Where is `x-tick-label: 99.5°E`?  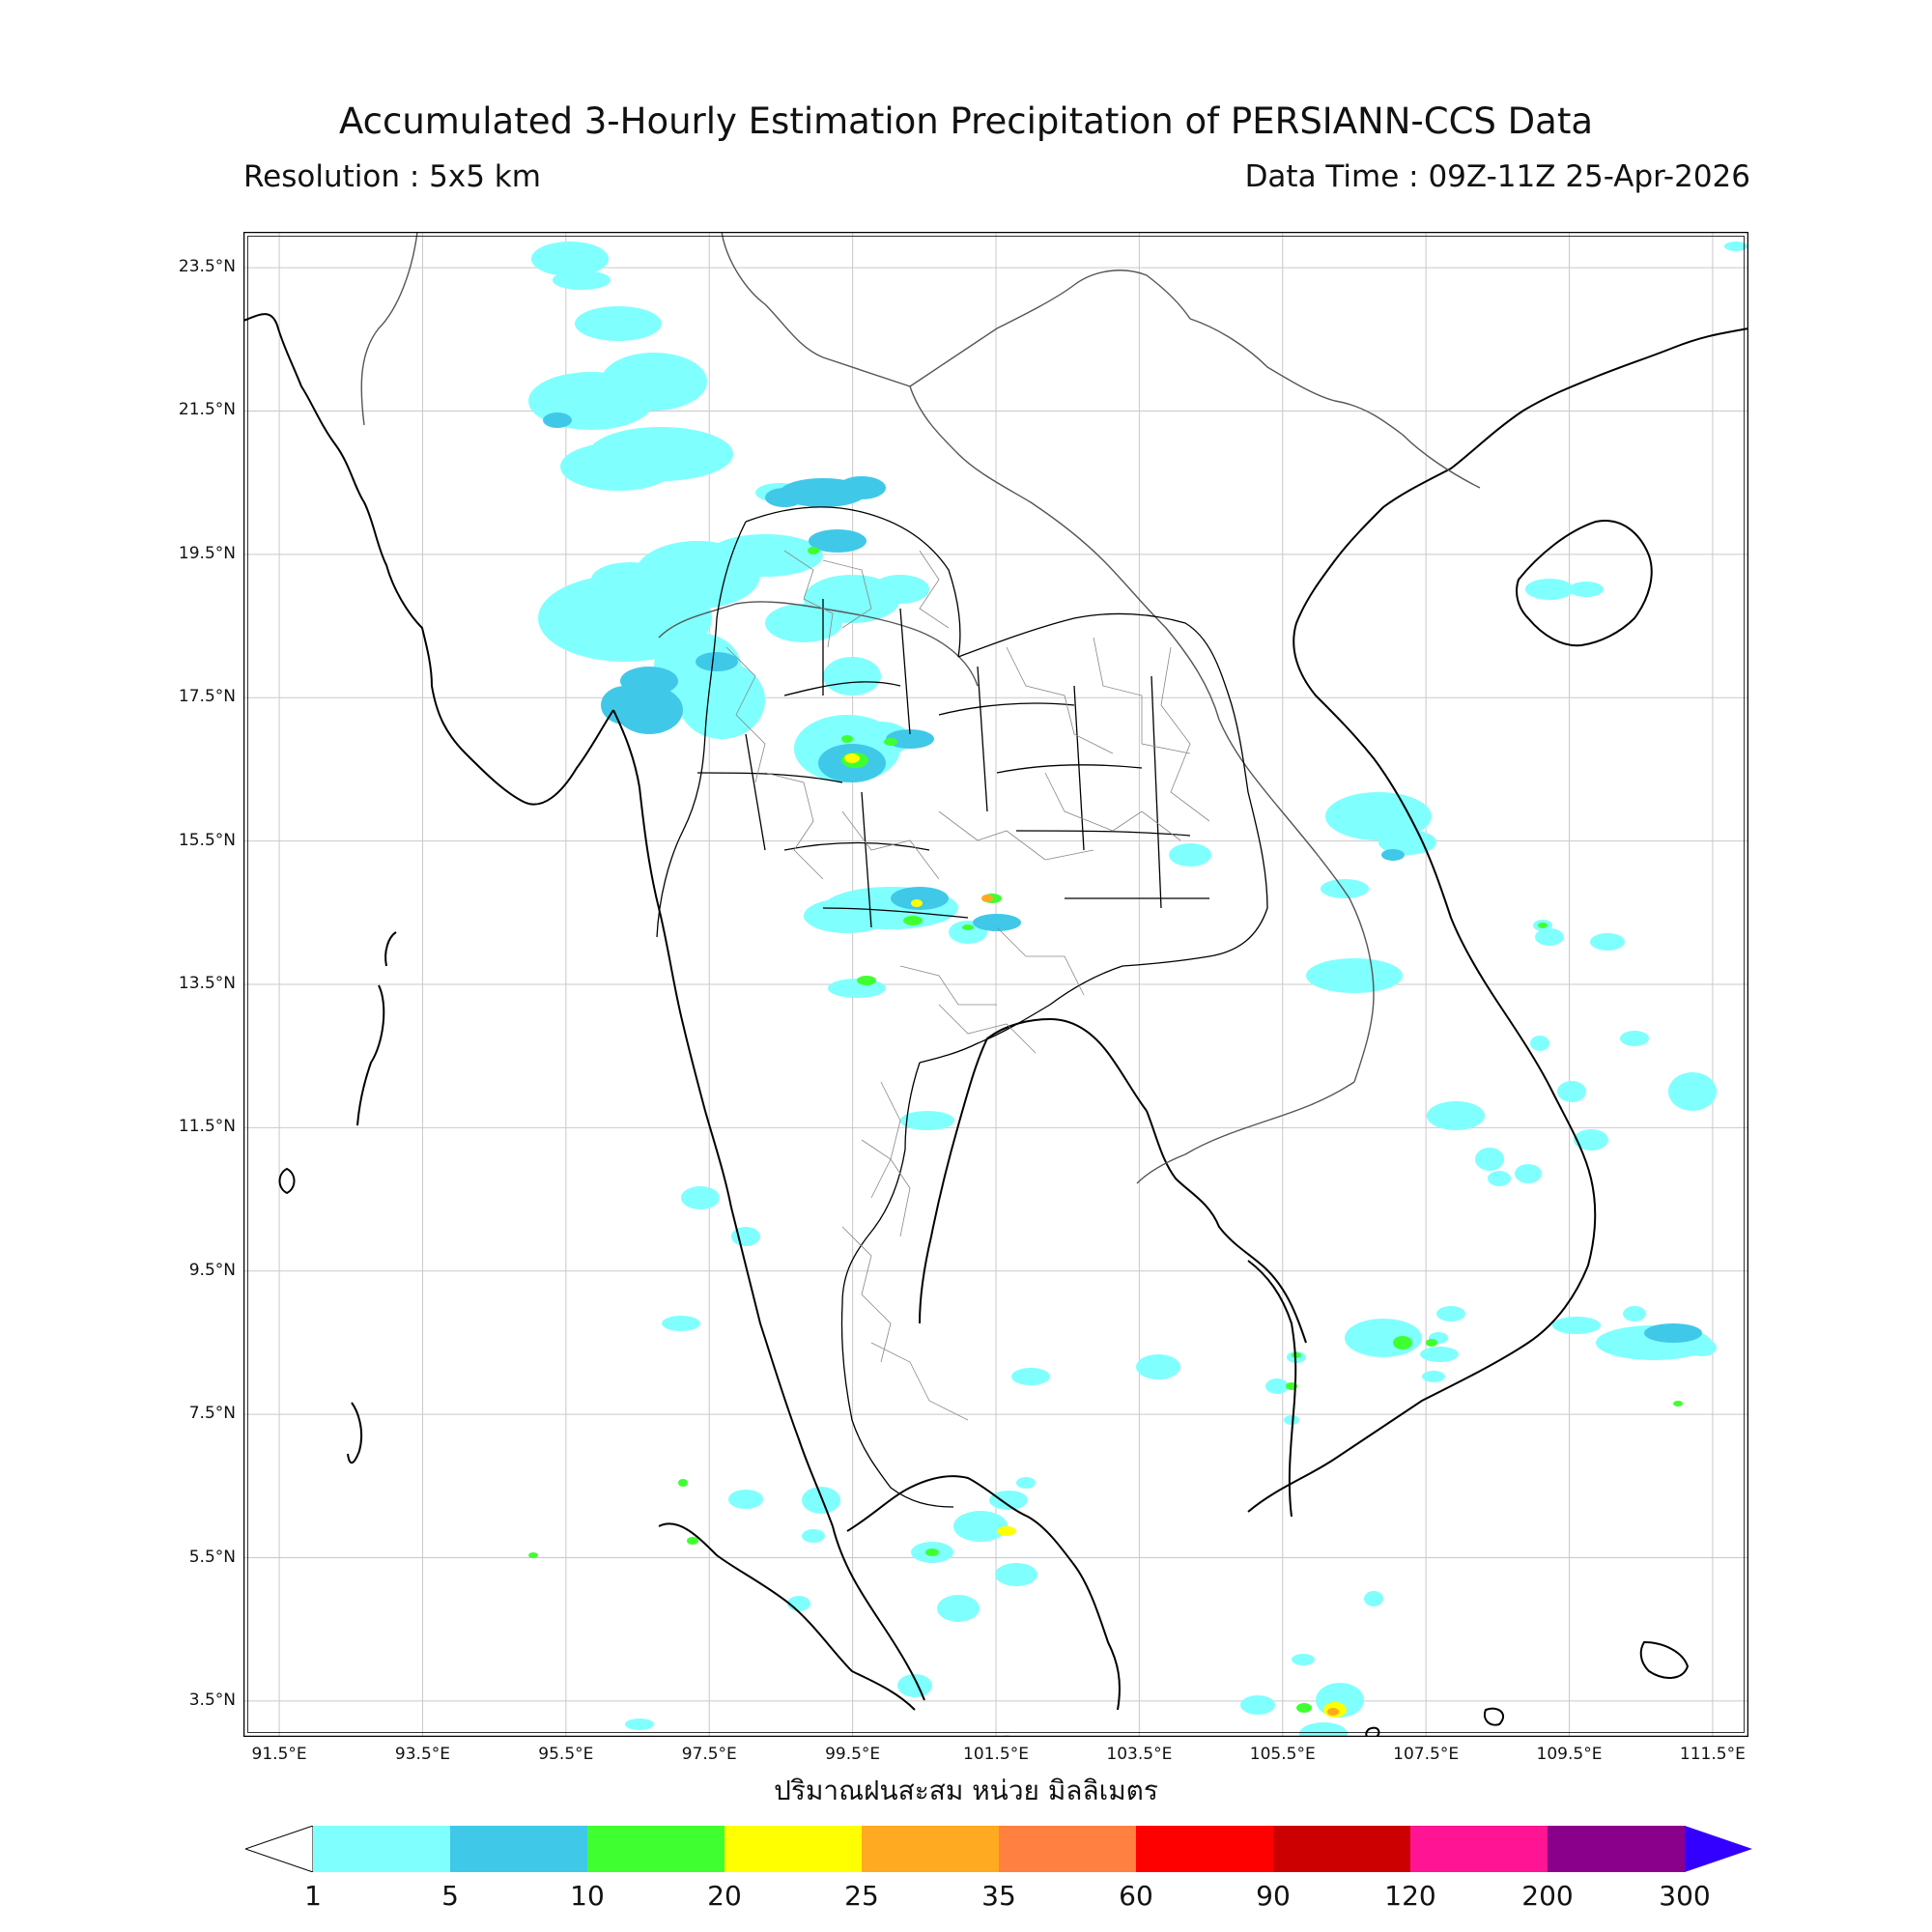
x-tick-label: 99.5°E is located at coordinates (853, 1754).